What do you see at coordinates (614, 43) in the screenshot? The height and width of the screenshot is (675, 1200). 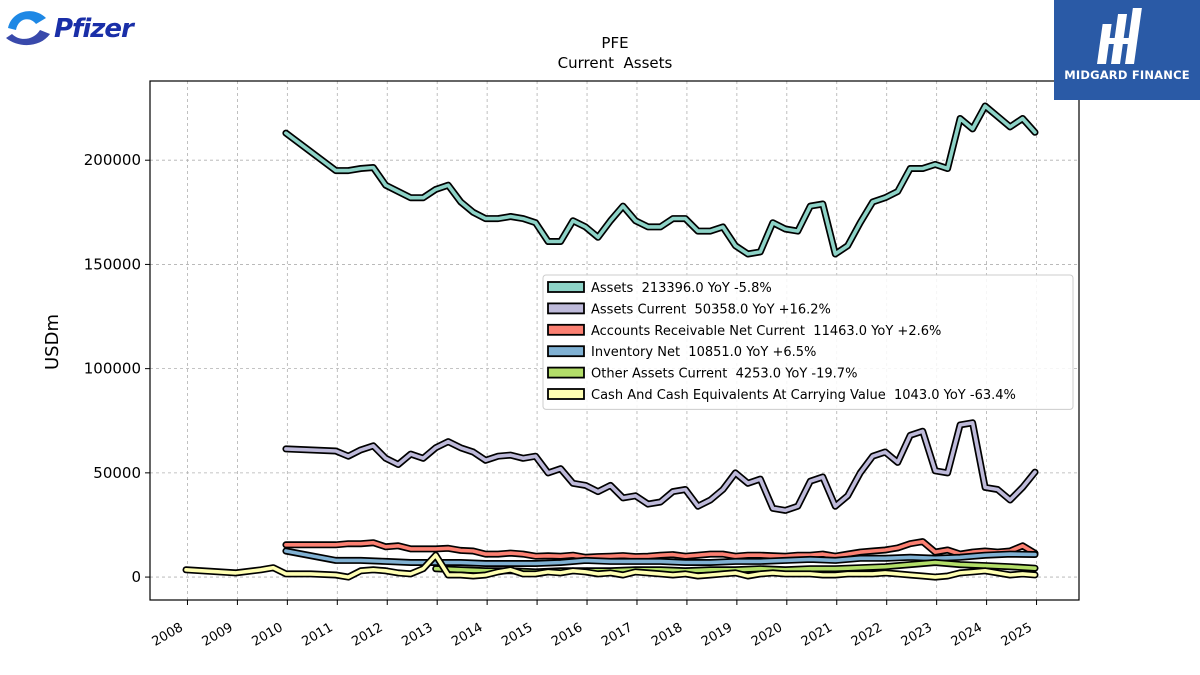 I see `chart-title: PFE` at bounding box center [614, 43].